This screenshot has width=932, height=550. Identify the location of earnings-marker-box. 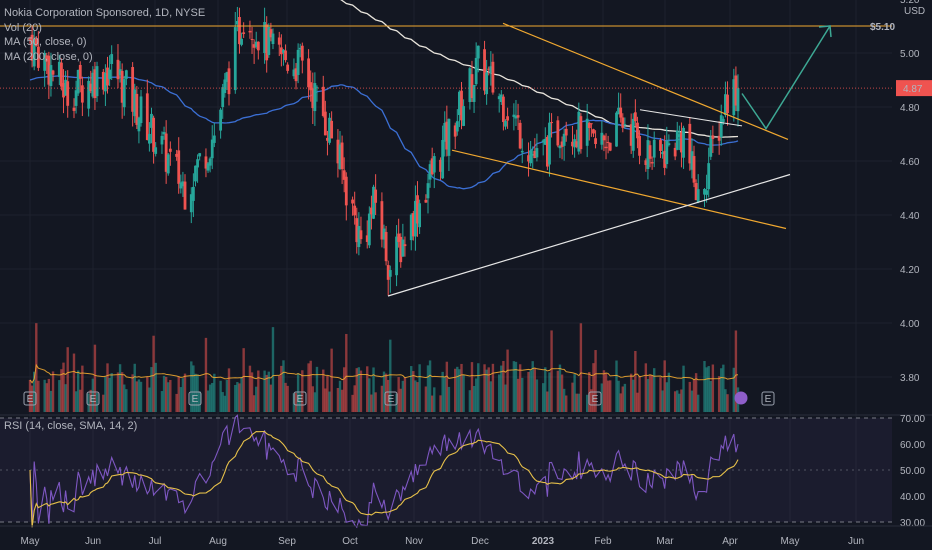
(595, 398).